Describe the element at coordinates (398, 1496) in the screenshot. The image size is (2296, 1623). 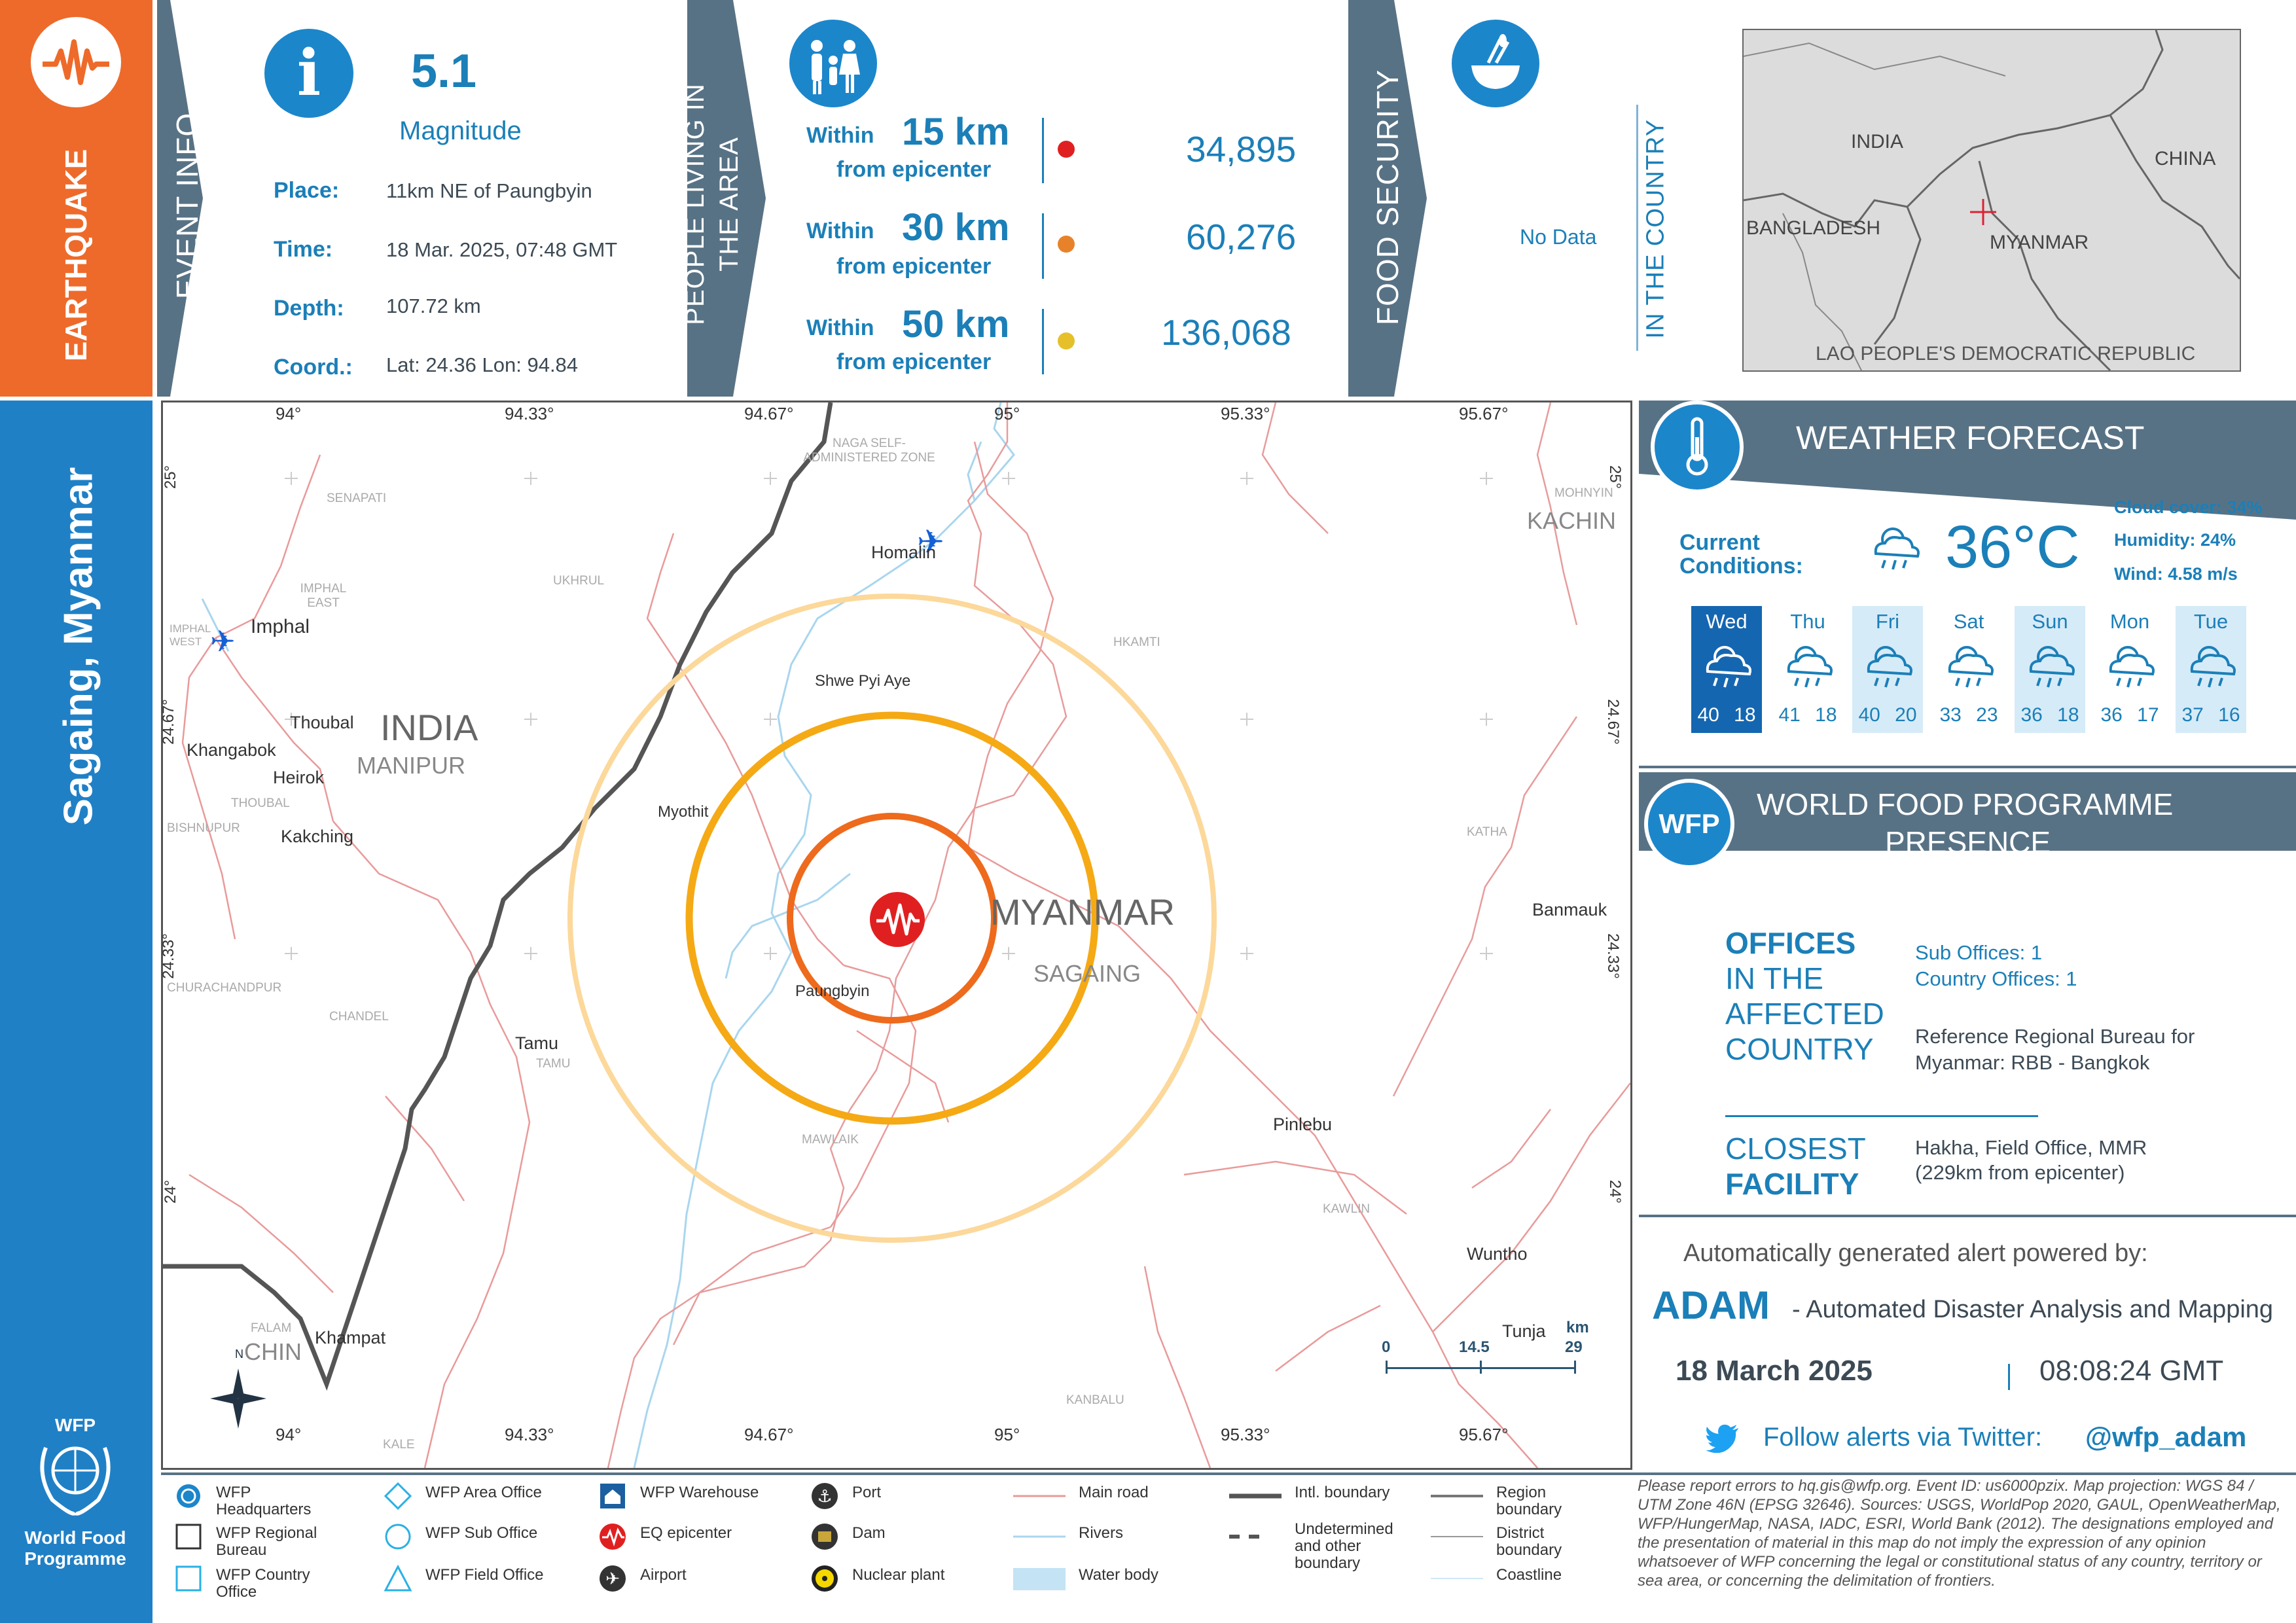
I see `legend-ao-icon` at that location.